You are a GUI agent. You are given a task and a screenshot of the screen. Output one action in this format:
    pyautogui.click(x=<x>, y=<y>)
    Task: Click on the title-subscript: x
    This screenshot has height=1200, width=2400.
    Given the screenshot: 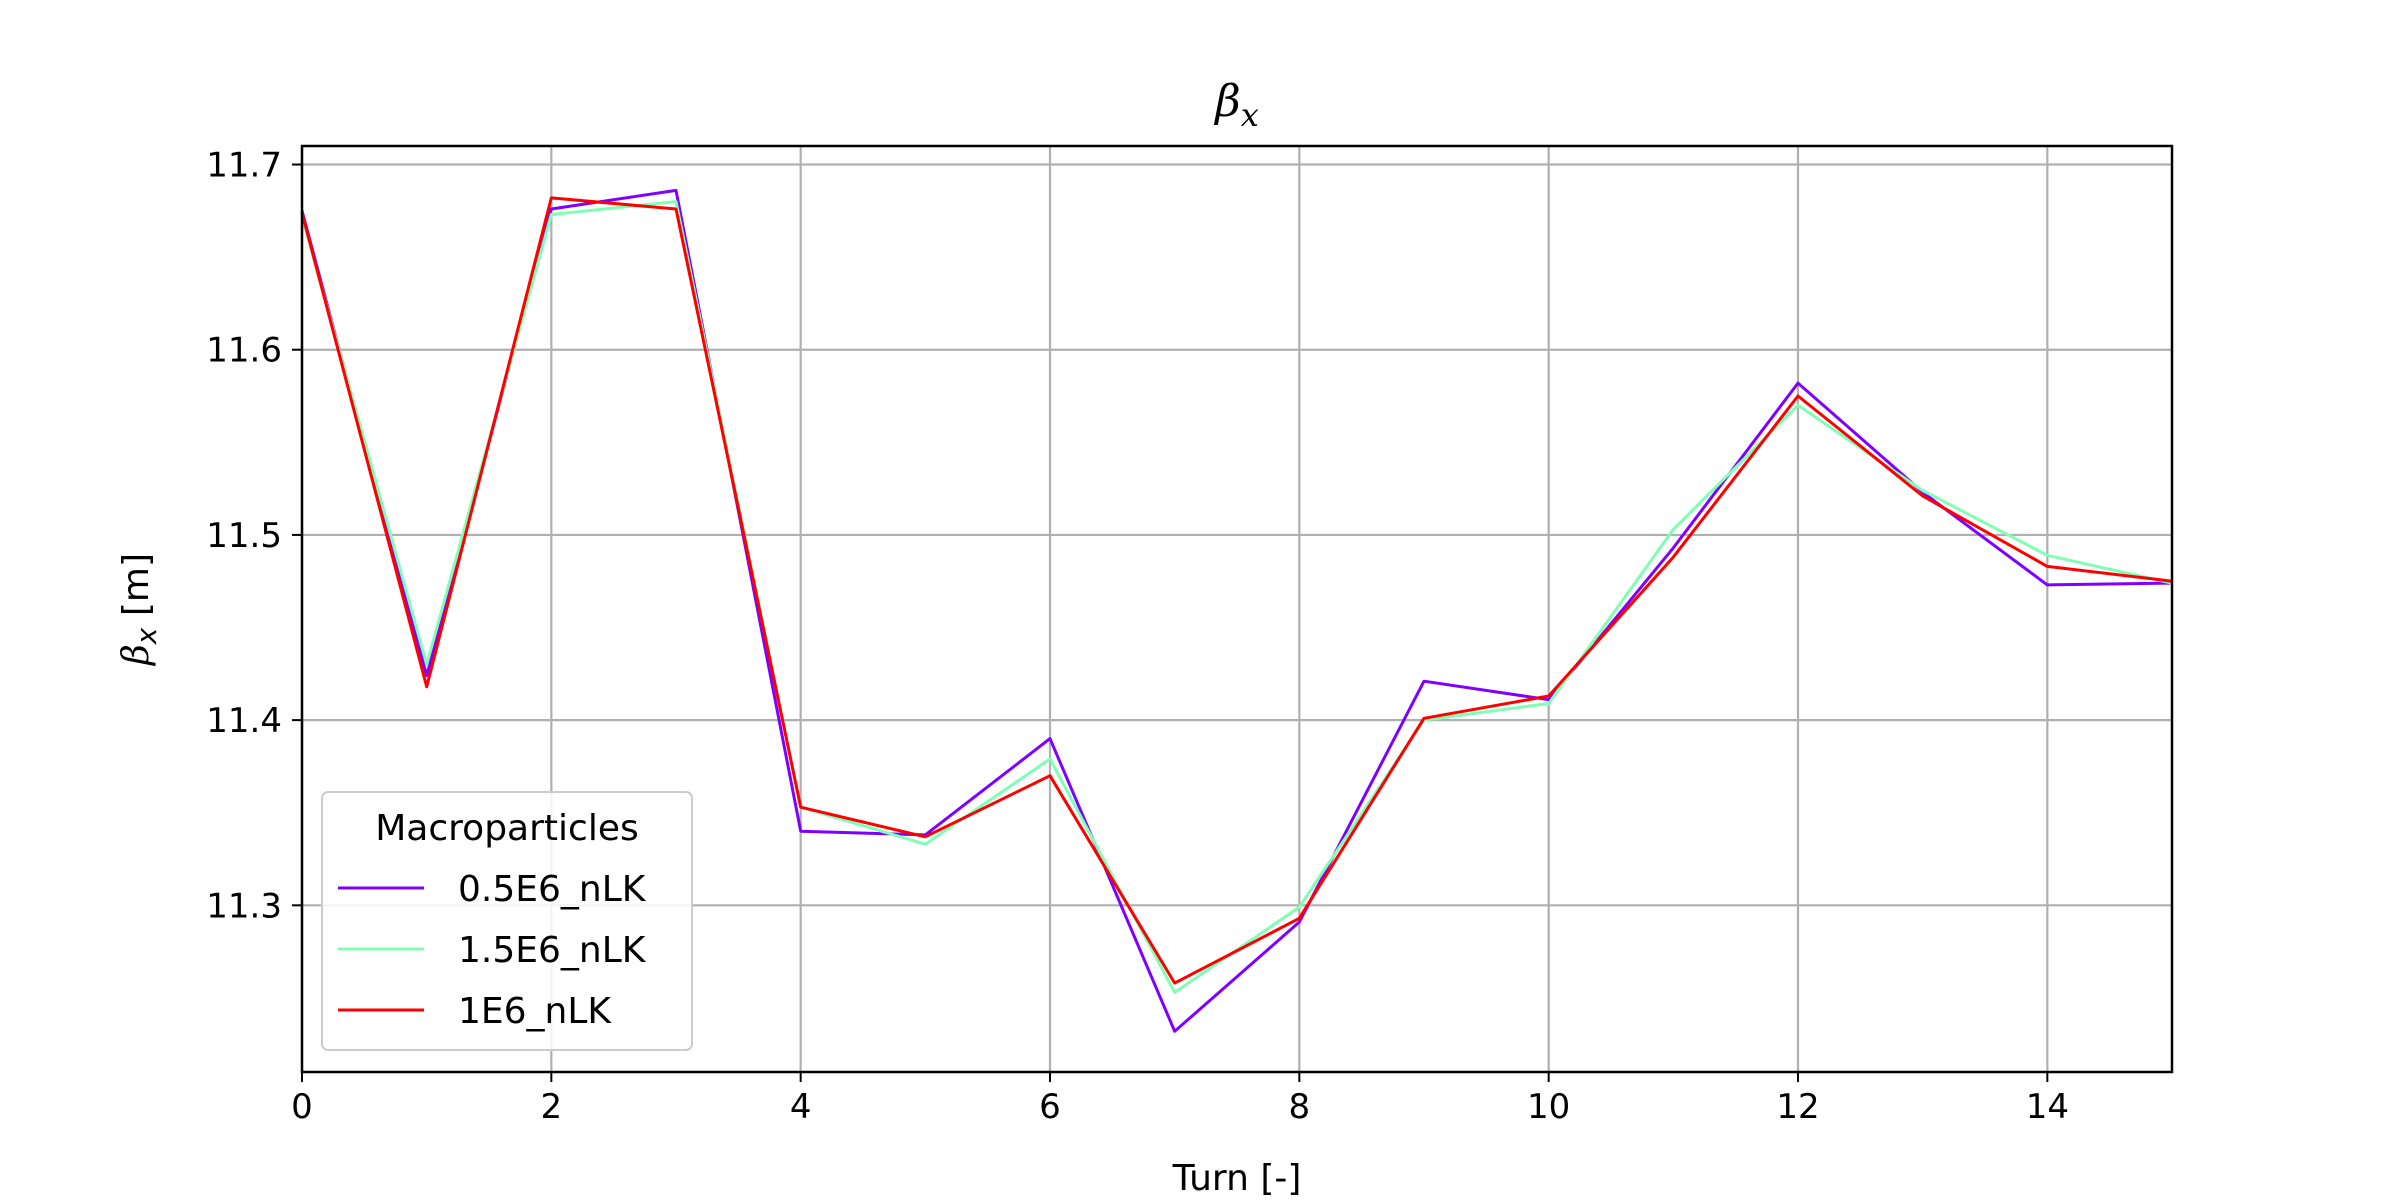 What is the action you would take?
    pyautogui.click(x=1250, y=115)
    